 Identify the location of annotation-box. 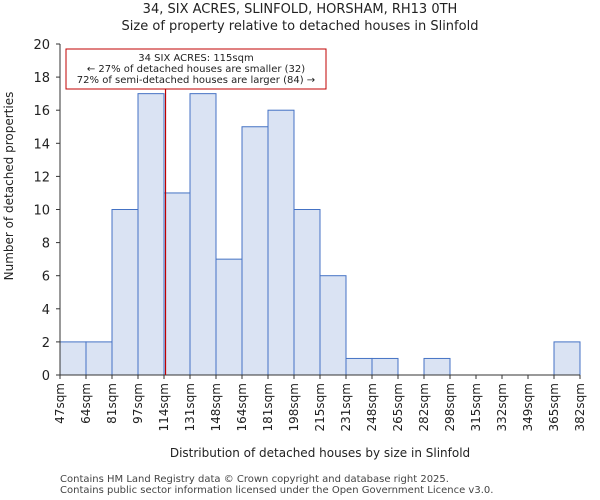
(196, 69).